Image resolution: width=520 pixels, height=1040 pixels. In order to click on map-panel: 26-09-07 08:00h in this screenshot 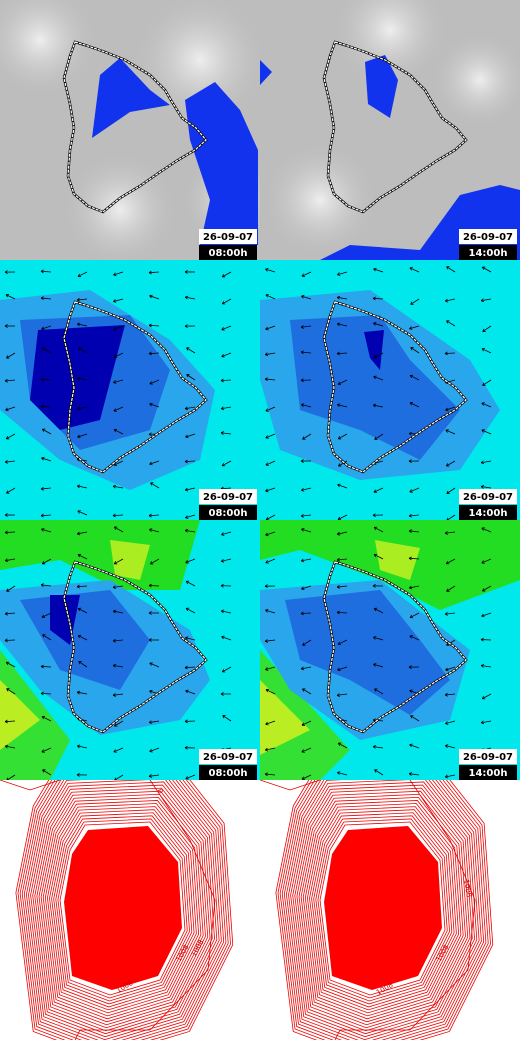, I will do `click(130, 650)`.